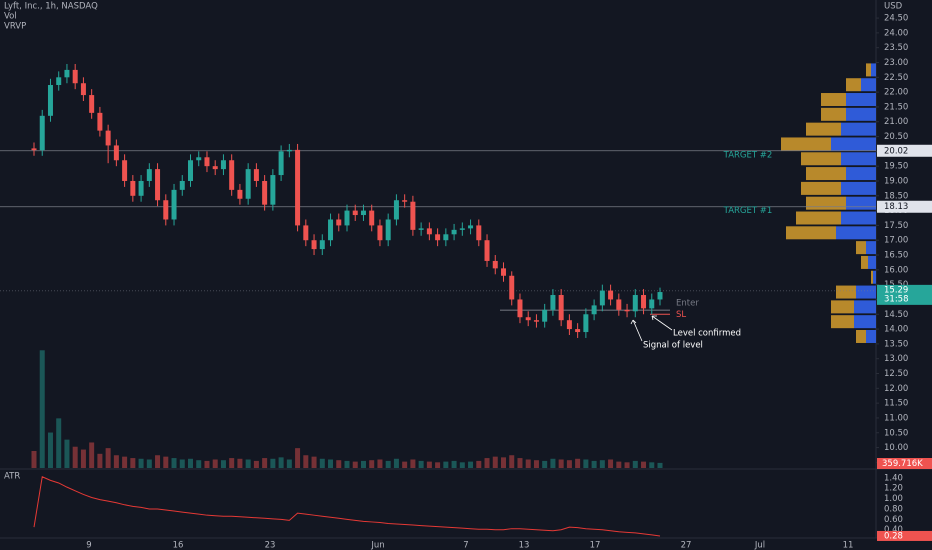 The image size is (932, 550). Describe the element at coordinates (662, 323) in the screenshot. I see `note-arrow` at that location.